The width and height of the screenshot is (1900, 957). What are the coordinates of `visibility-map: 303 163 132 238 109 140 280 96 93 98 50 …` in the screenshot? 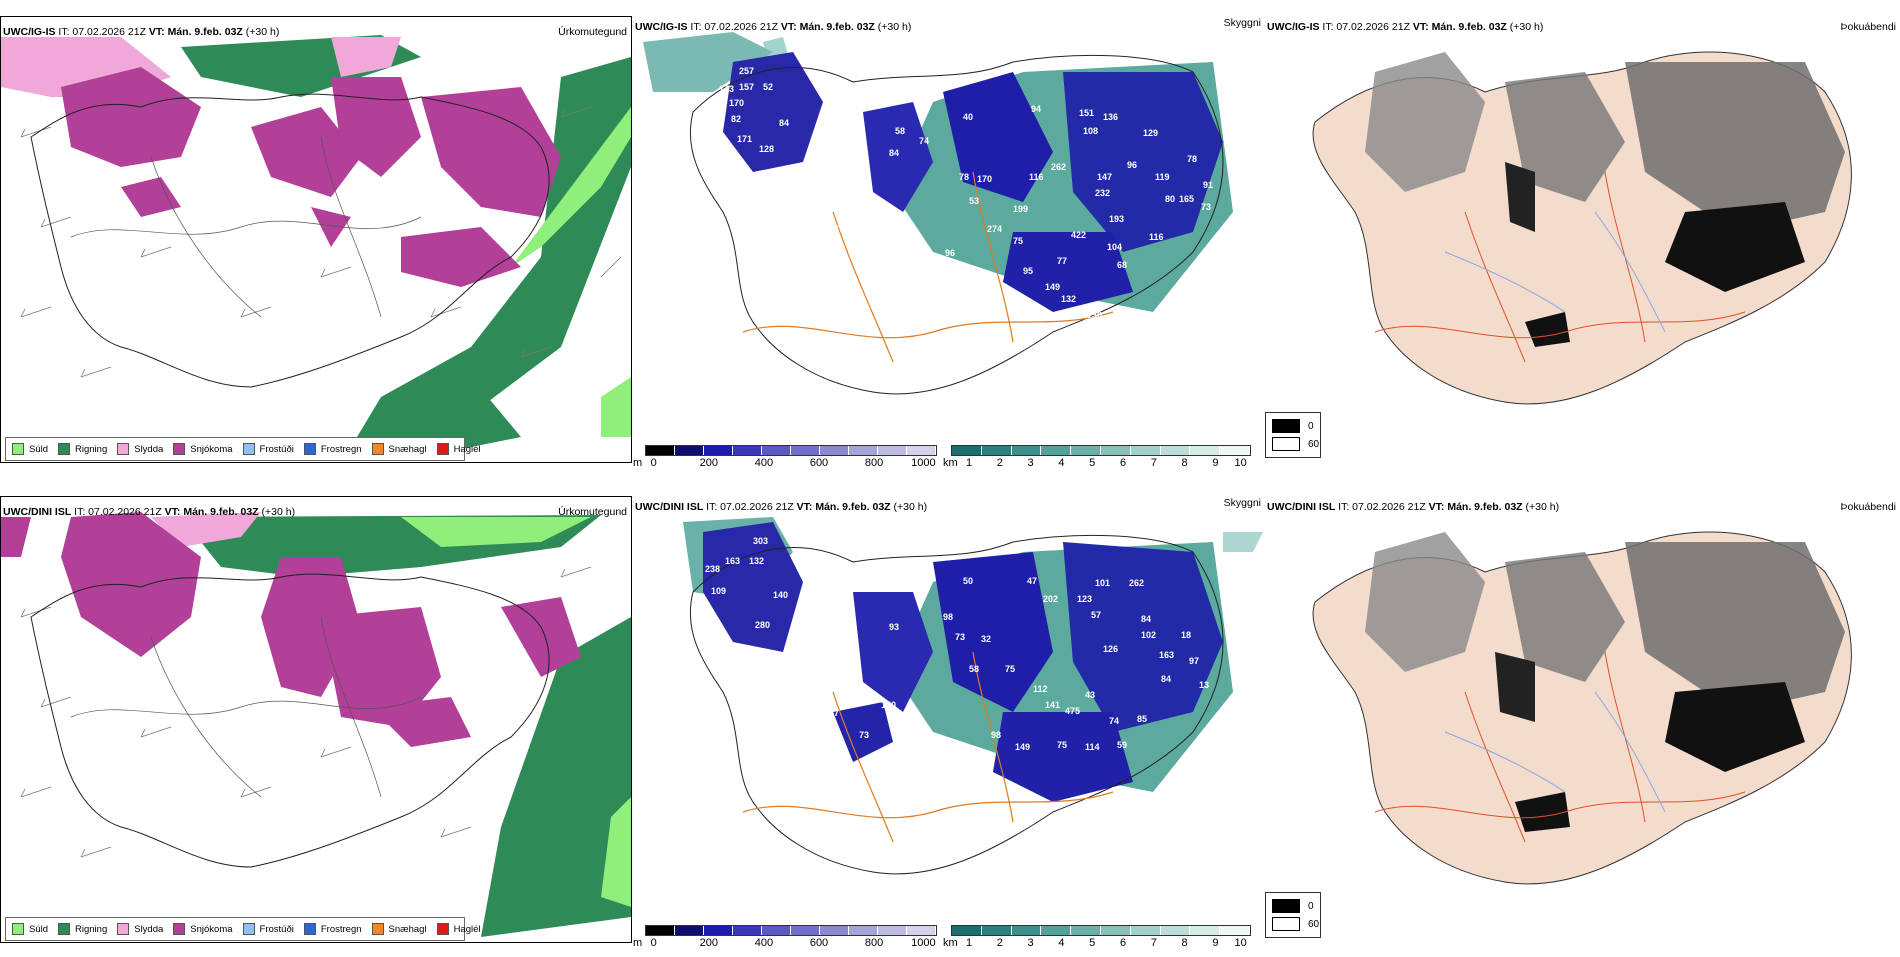 It's located at (950, 707).